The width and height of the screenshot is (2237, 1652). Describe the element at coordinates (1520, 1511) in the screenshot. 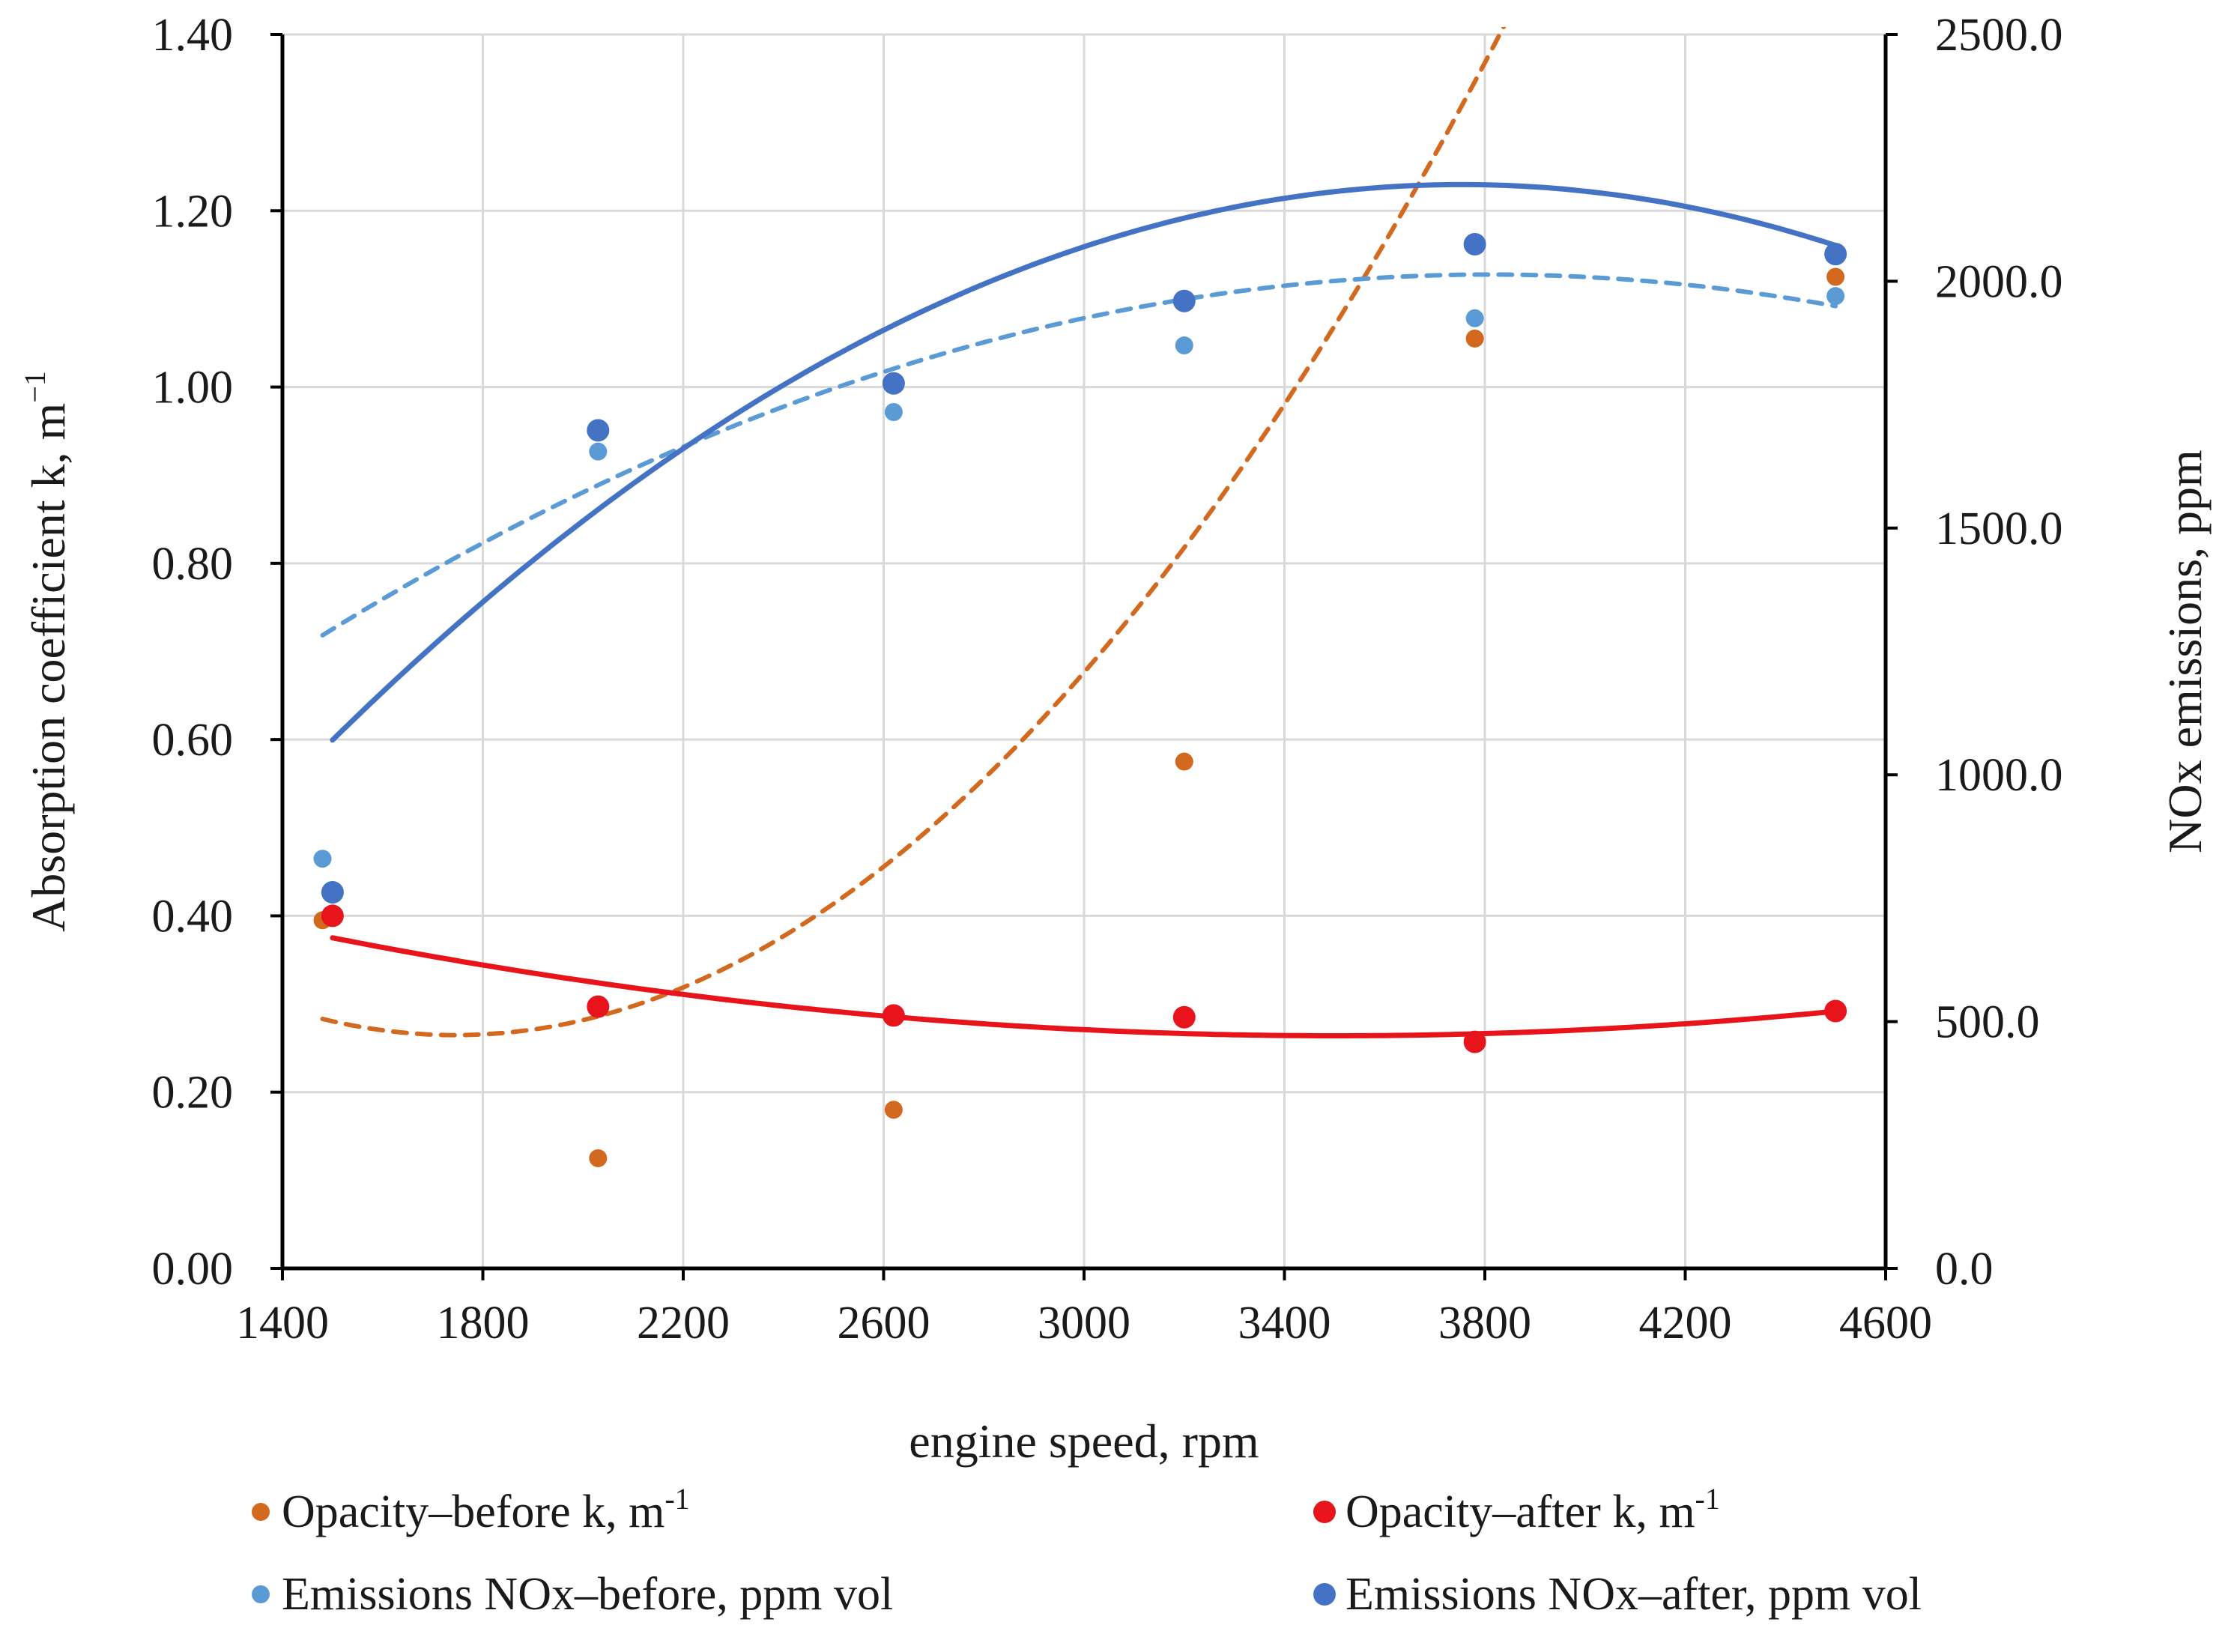

I see `legend-label-text: Opacity–after k, m` at that location.